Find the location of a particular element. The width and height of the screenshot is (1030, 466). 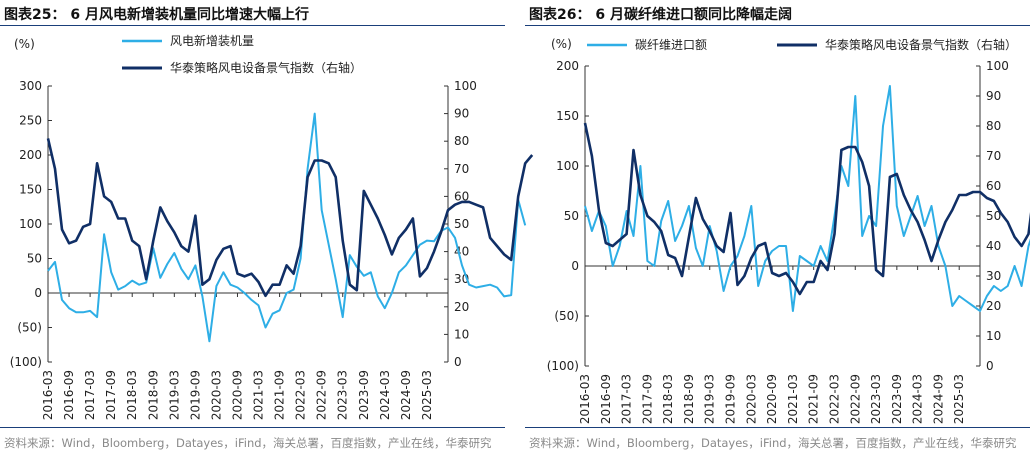

chart-title: 图表25： 6 月风电新增装机量同比增速大幅上行 is located at coordinates (156, 15).